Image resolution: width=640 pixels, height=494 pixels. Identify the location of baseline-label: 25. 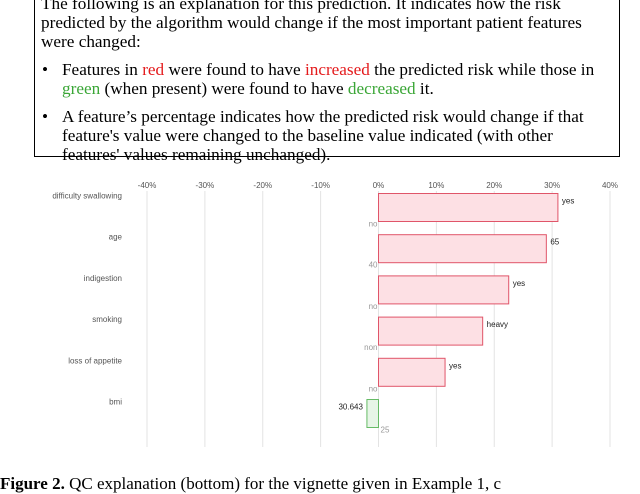
(385, 430).